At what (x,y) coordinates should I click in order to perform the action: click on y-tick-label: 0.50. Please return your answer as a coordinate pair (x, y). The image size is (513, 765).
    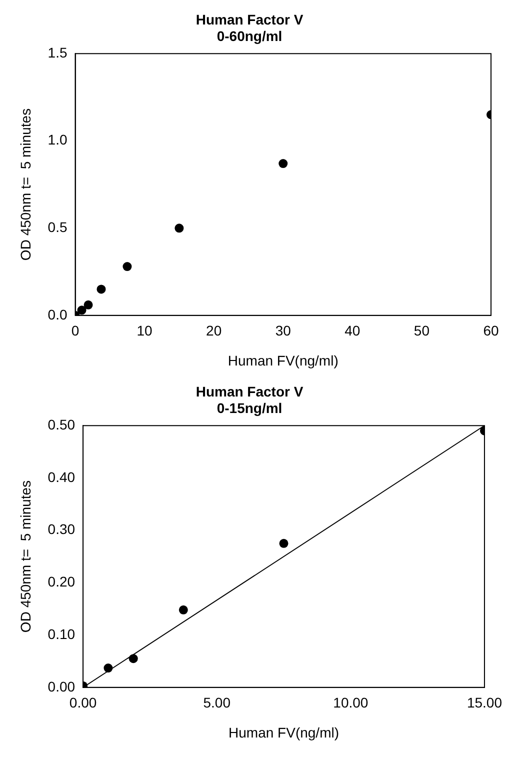
    Looking at the image, I should click on (62, 424).